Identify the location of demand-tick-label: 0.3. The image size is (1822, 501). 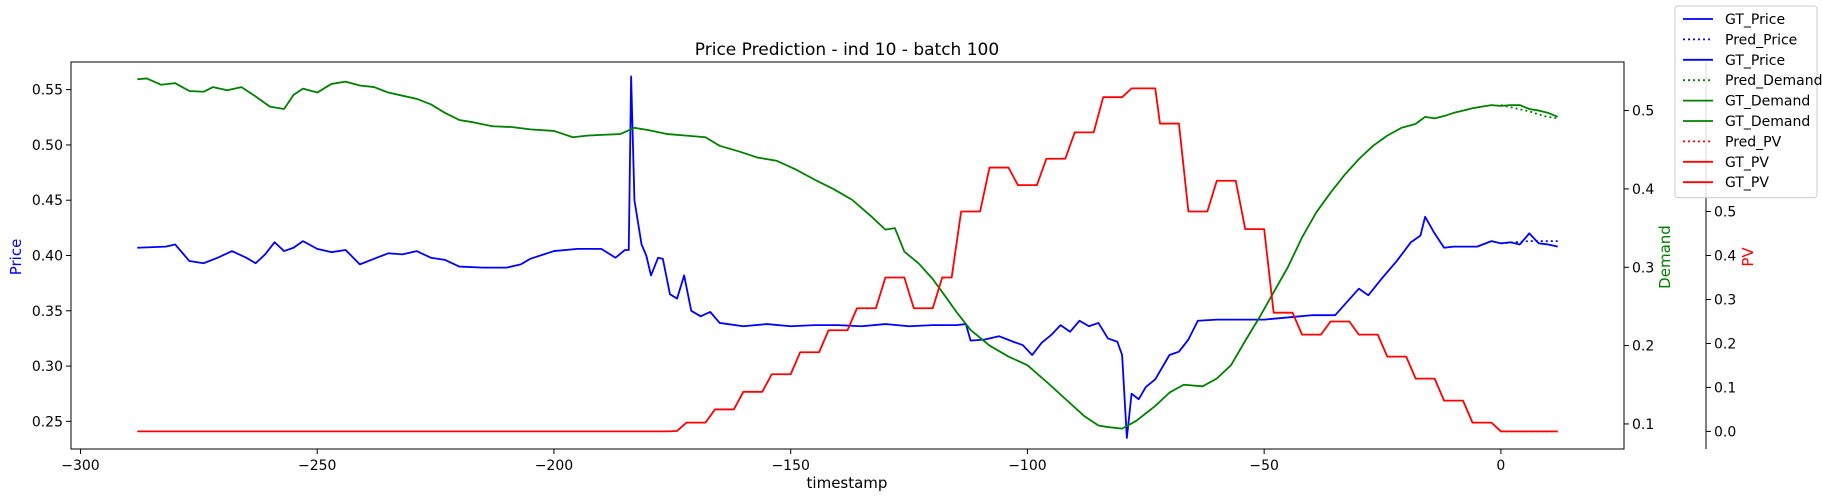
(1643, 268).